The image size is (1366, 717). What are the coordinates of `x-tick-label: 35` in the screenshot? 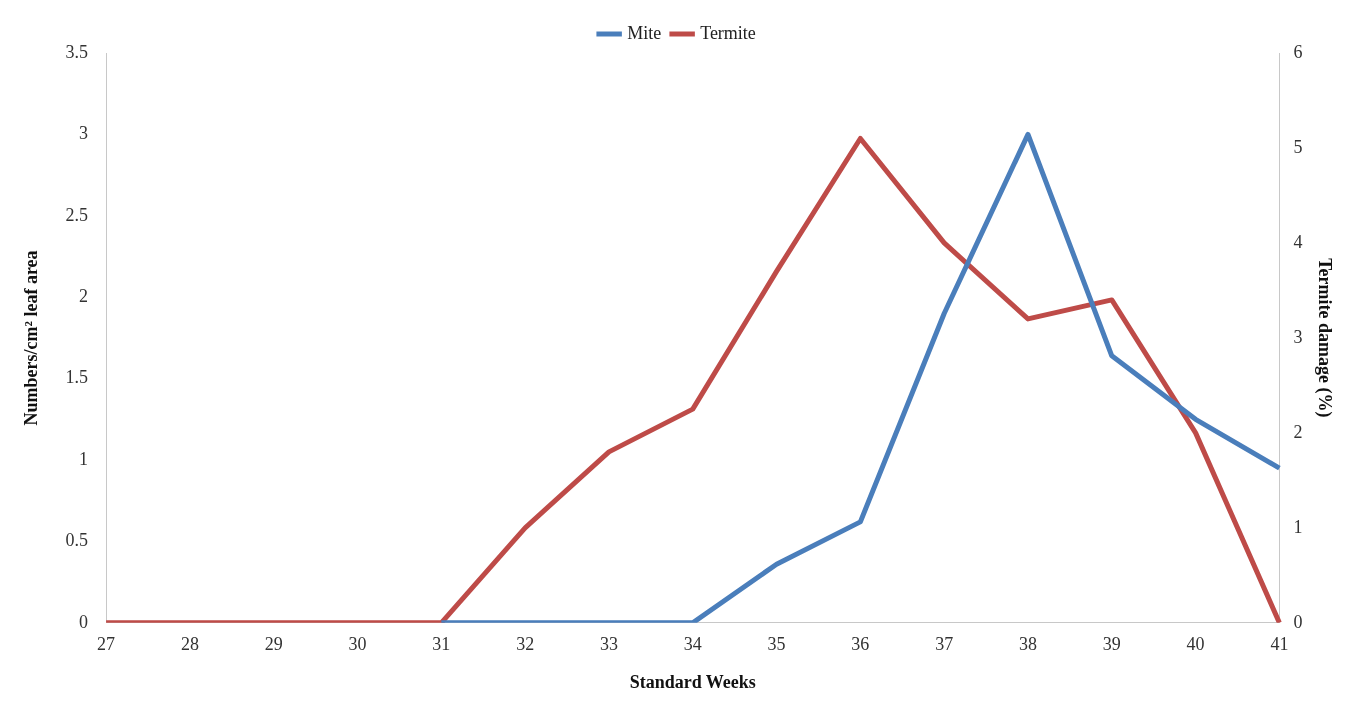 It's located at (776, 644).